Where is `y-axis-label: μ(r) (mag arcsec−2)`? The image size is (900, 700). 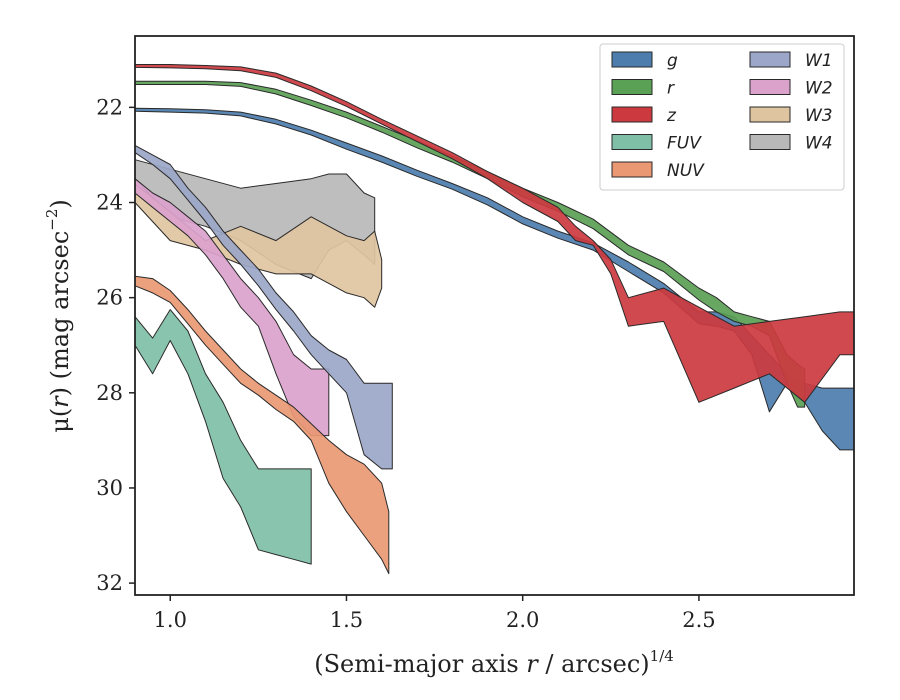 y-axis-label: μ(r) (mag arcsec−2) is located at coordinates (58, 316).